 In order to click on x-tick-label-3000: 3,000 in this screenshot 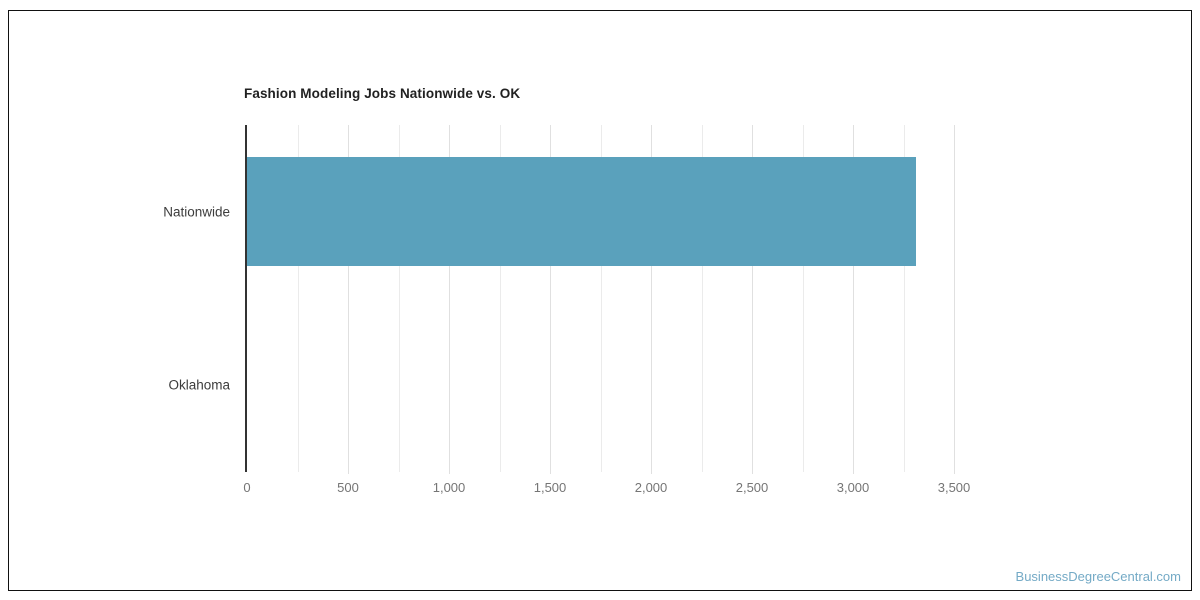, I will do `click(853, 487)`.